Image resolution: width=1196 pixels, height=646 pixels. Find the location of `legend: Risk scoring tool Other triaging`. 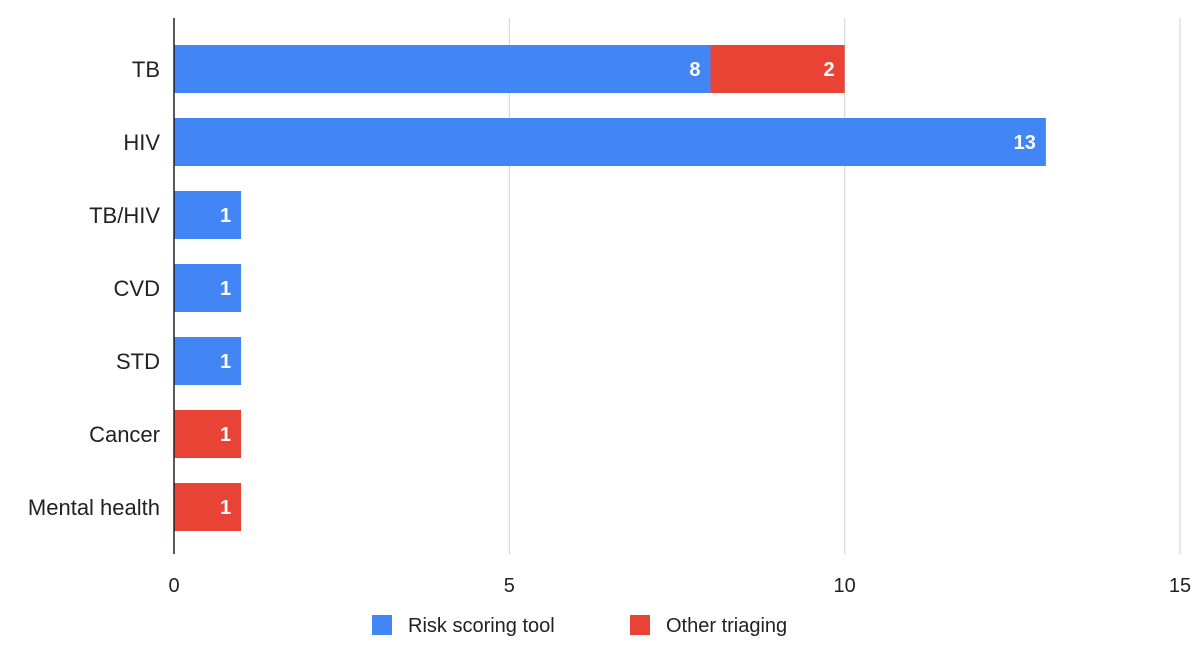

legend: Risk scoring tool Other triaging is located at coordinates (579, 626).